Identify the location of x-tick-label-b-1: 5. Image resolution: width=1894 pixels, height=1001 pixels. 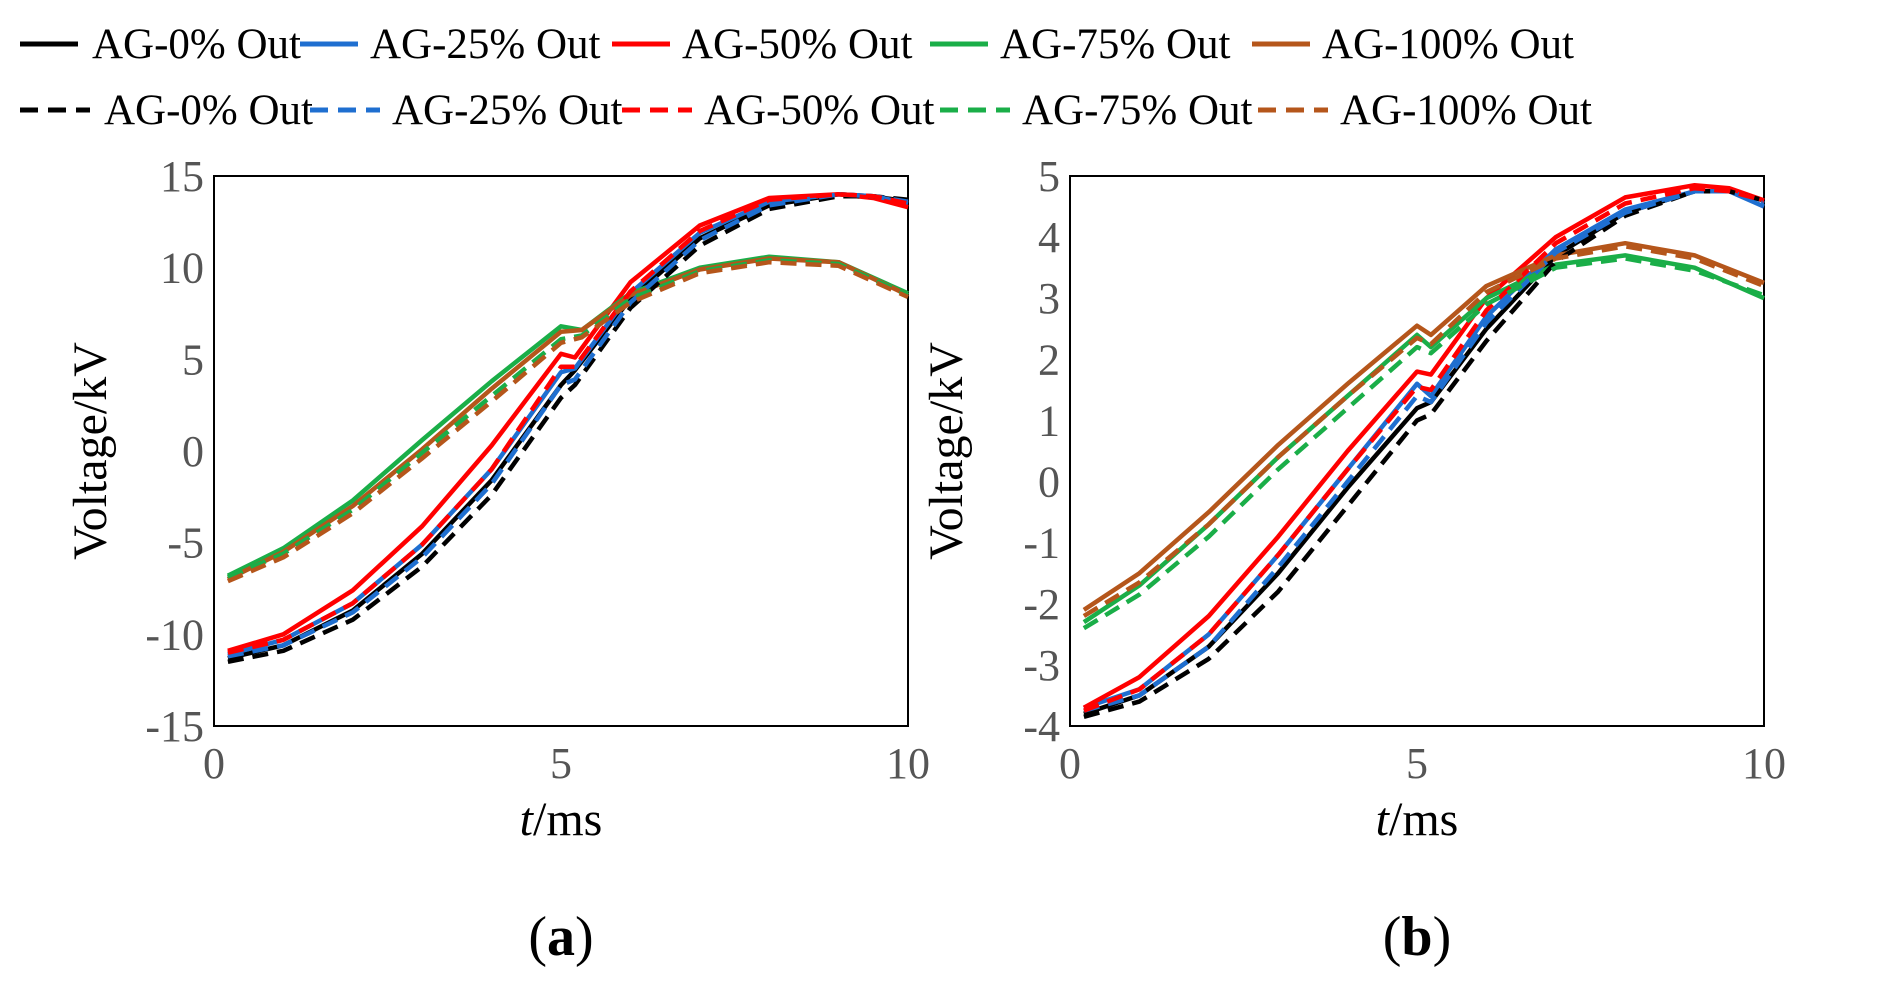
(1417, 763).